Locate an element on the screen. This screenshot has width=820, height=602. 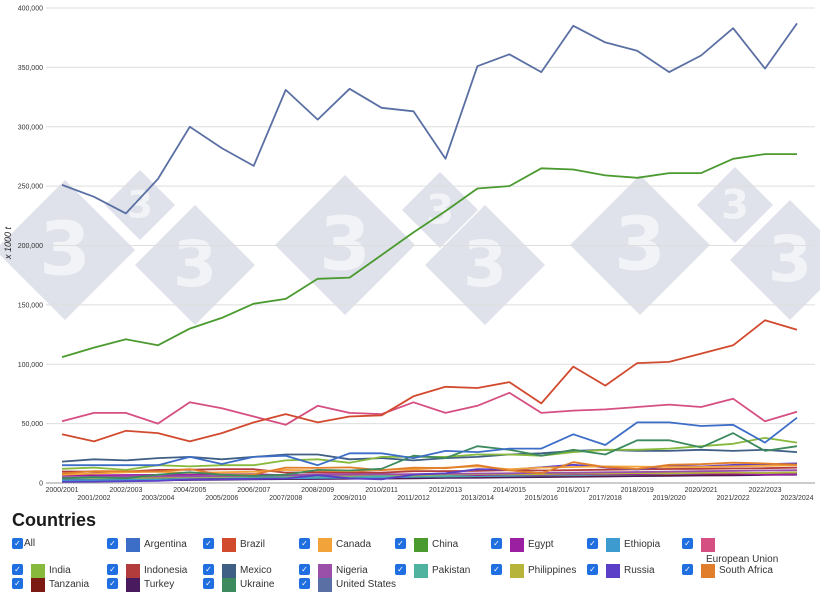
legend-item: ✓ India is located at coordinates (41, 571).